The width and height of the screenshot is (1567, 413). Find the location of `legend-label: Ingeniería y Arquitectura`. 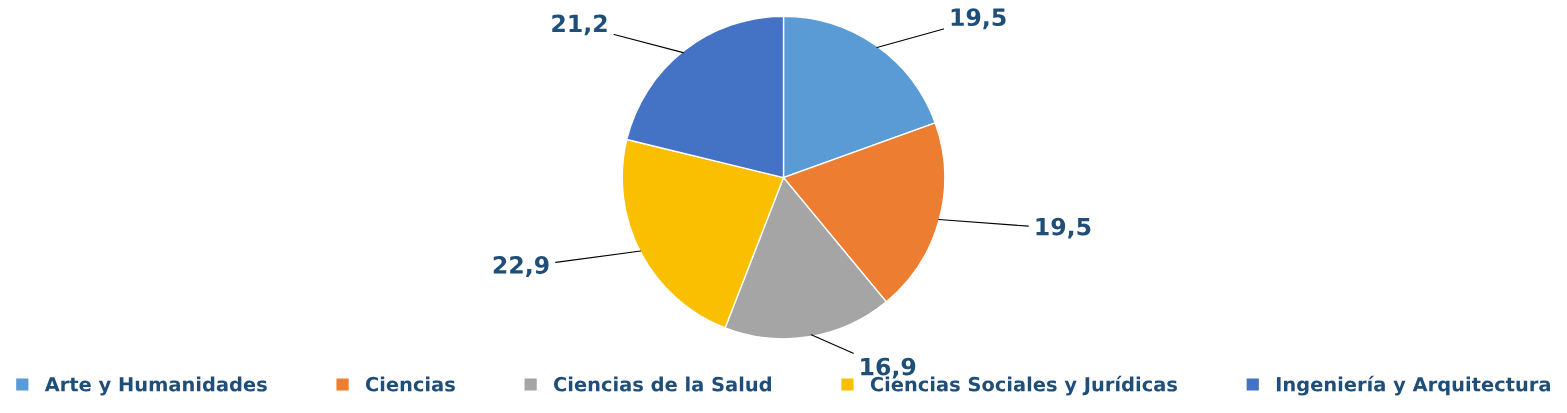

legend-label: Ingeniería y Arquitectura is located at coordinates (1413, 385).